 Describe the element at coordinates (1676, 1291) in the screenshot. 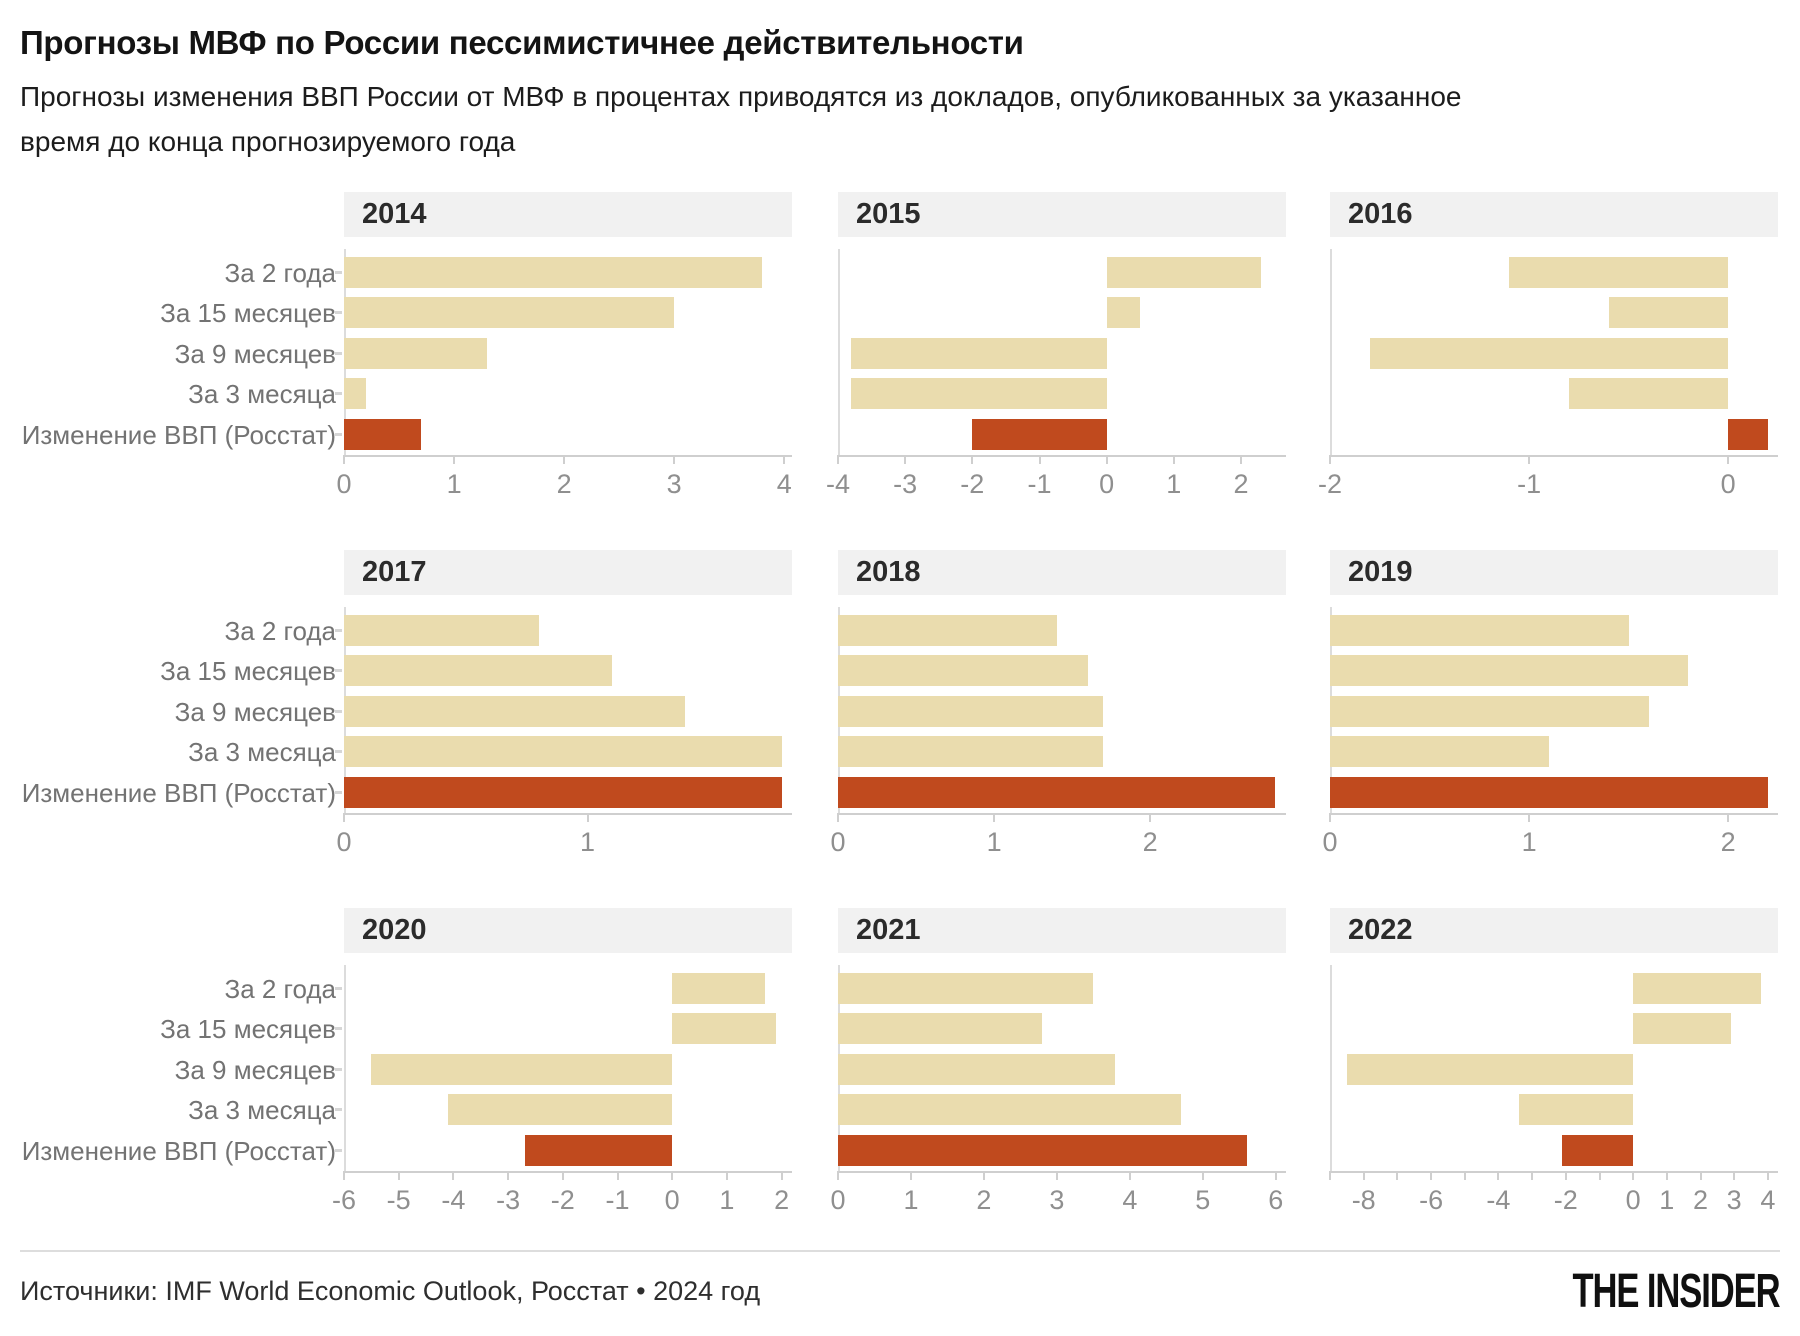

I see `the-insider-logo: THE INSIDER` at that location.